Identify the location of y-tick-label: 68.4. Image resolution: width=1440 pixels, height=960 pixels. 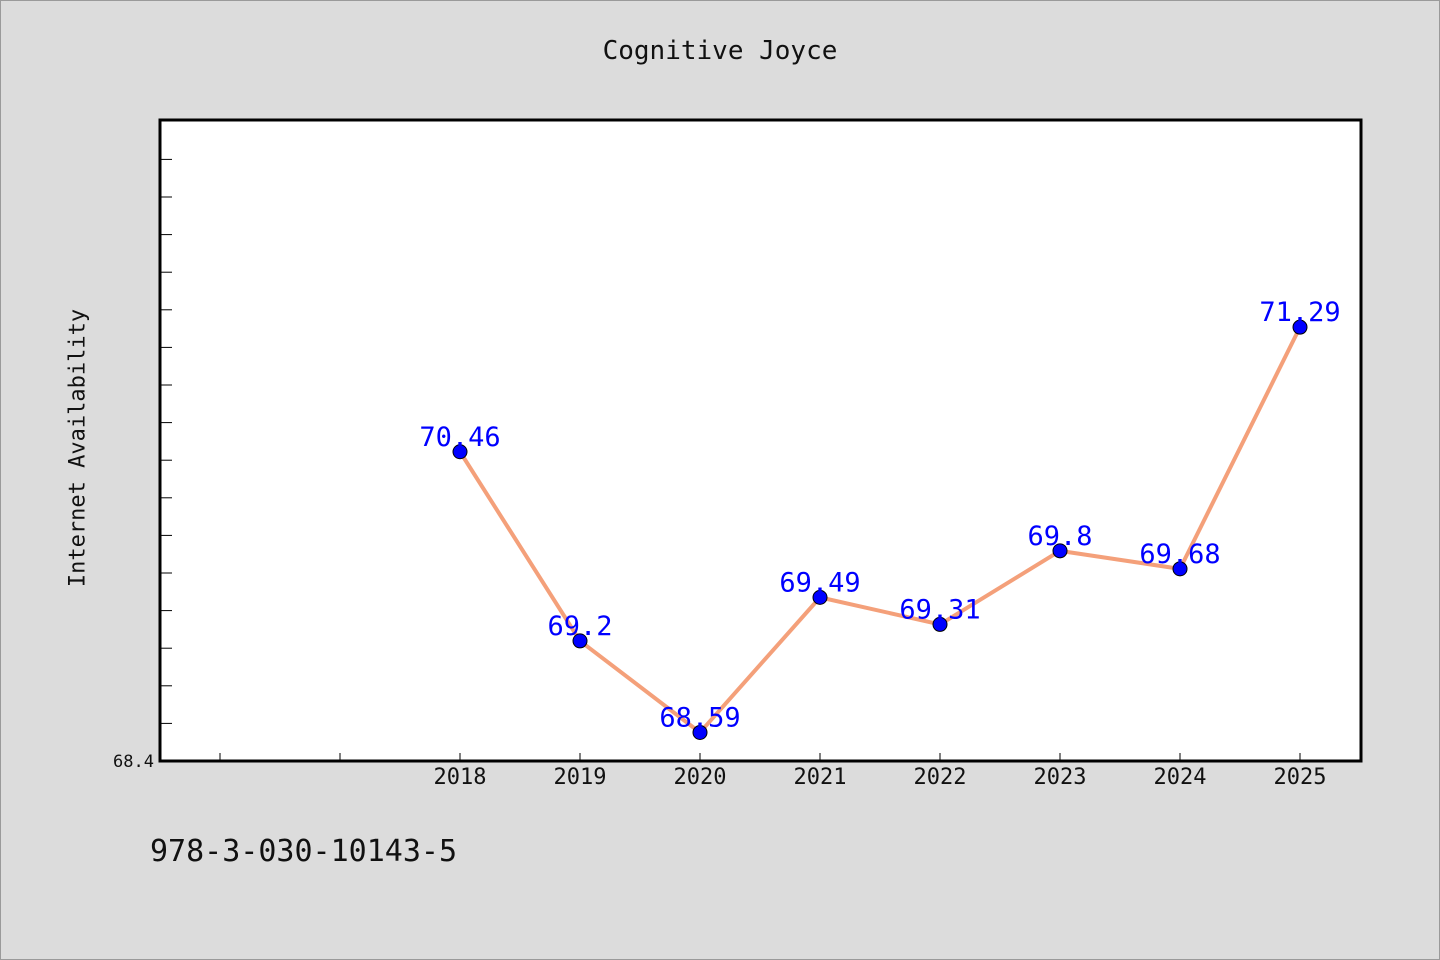
(133, 762).